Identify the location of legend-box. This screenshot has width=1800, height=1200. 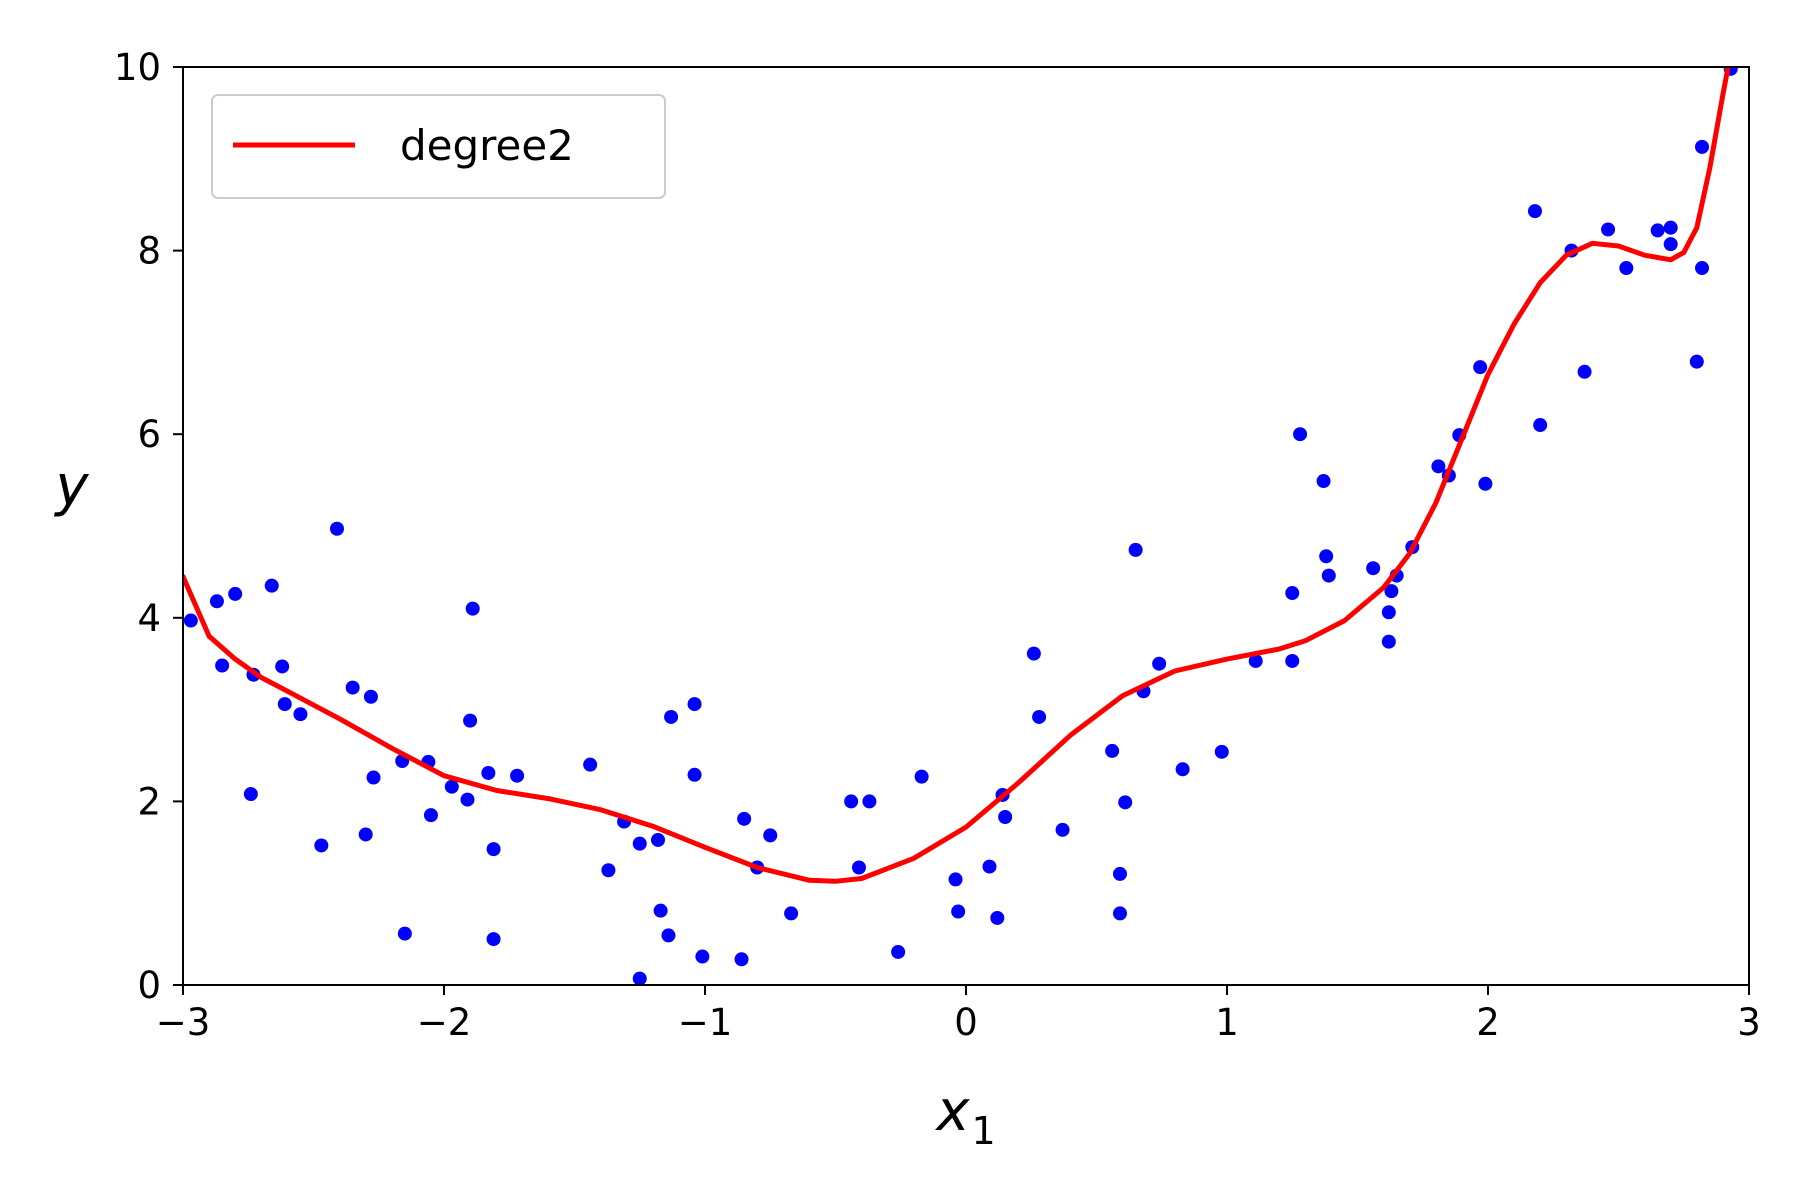
(438, 146).